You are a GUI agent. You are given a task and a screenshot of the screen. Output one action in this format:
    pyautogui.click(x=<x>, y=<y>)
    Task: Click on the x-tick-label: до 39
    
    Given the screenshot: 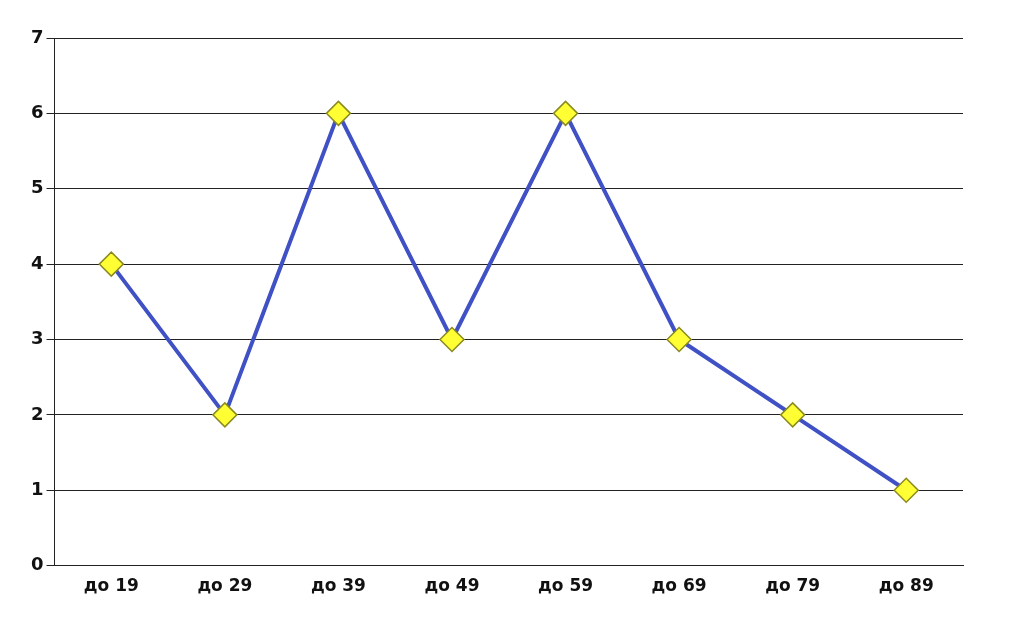 What is the action you would take?
    pyautogui.click(x=338, y=585)
    